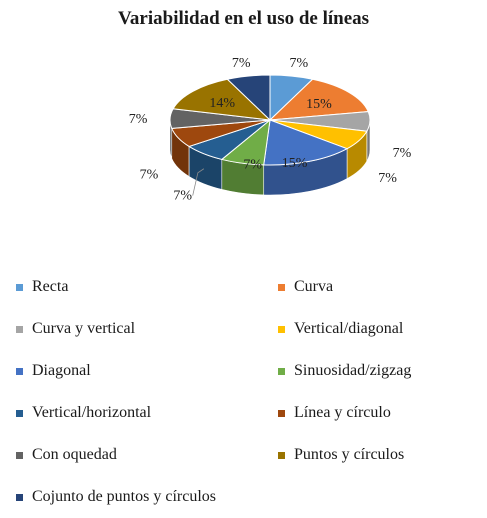  Describe the element at coordinates (92, 412) in the screenshot. I see `legend-label: Vertical/horizontal` at that location.